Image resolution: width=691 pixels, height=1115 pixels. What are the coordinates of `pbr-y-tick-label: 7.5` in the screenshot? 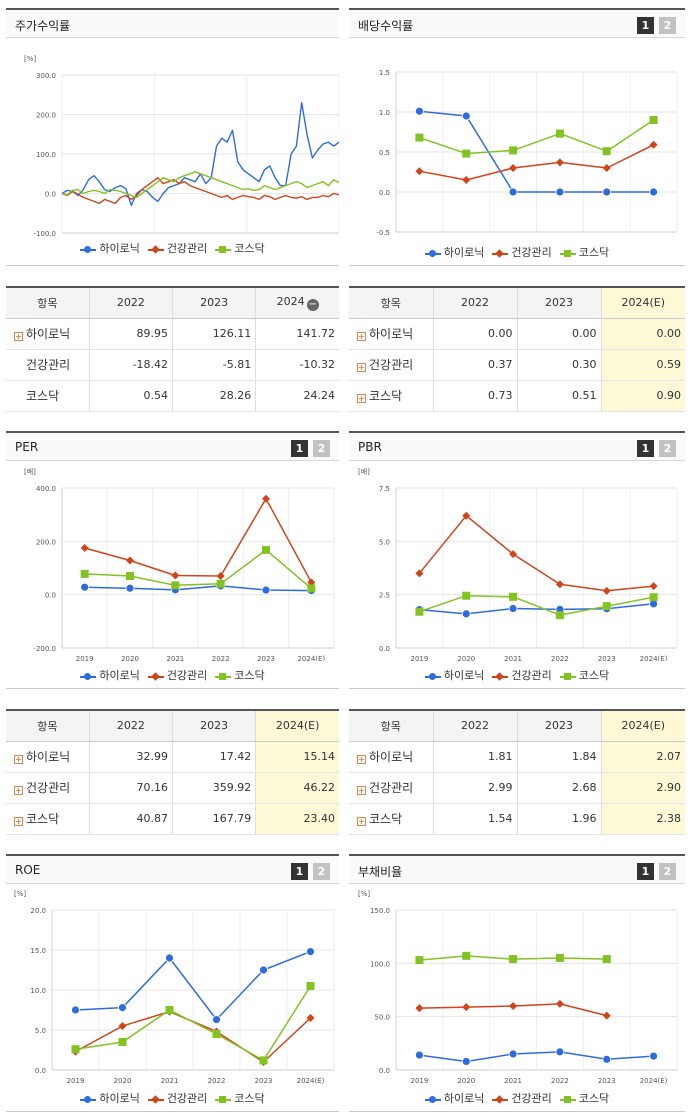 It's located at (384, 489).